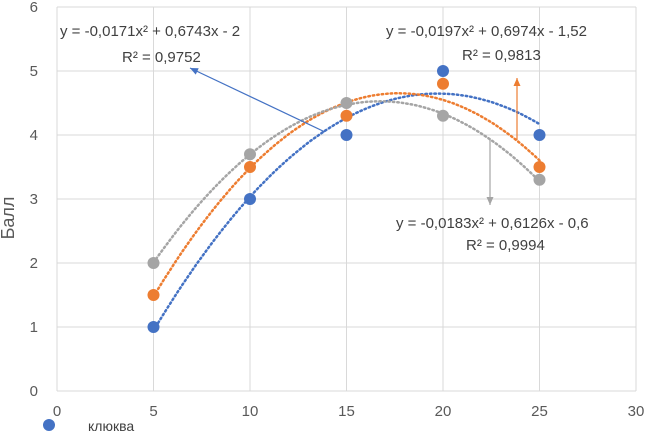 This screenshot has width=649, height=432. What do you see at coordinates (539, 411) in the screenshot?
I see `x-tick-label: 25` at bounding box center [539, 411].